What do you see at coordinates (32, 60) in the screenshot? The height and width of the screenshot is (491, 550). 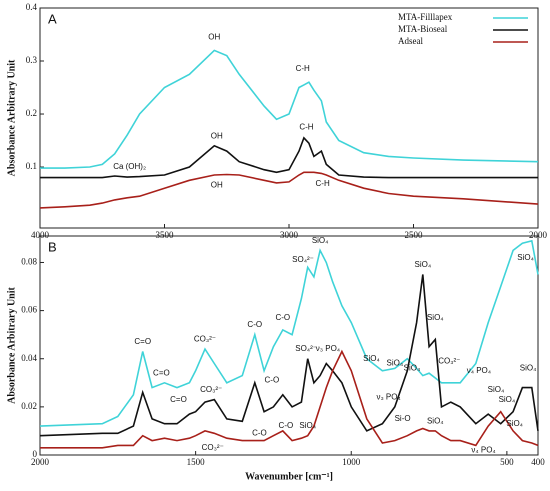 I see `y-tick-label: 0.3` at bounding box center [32, 60].